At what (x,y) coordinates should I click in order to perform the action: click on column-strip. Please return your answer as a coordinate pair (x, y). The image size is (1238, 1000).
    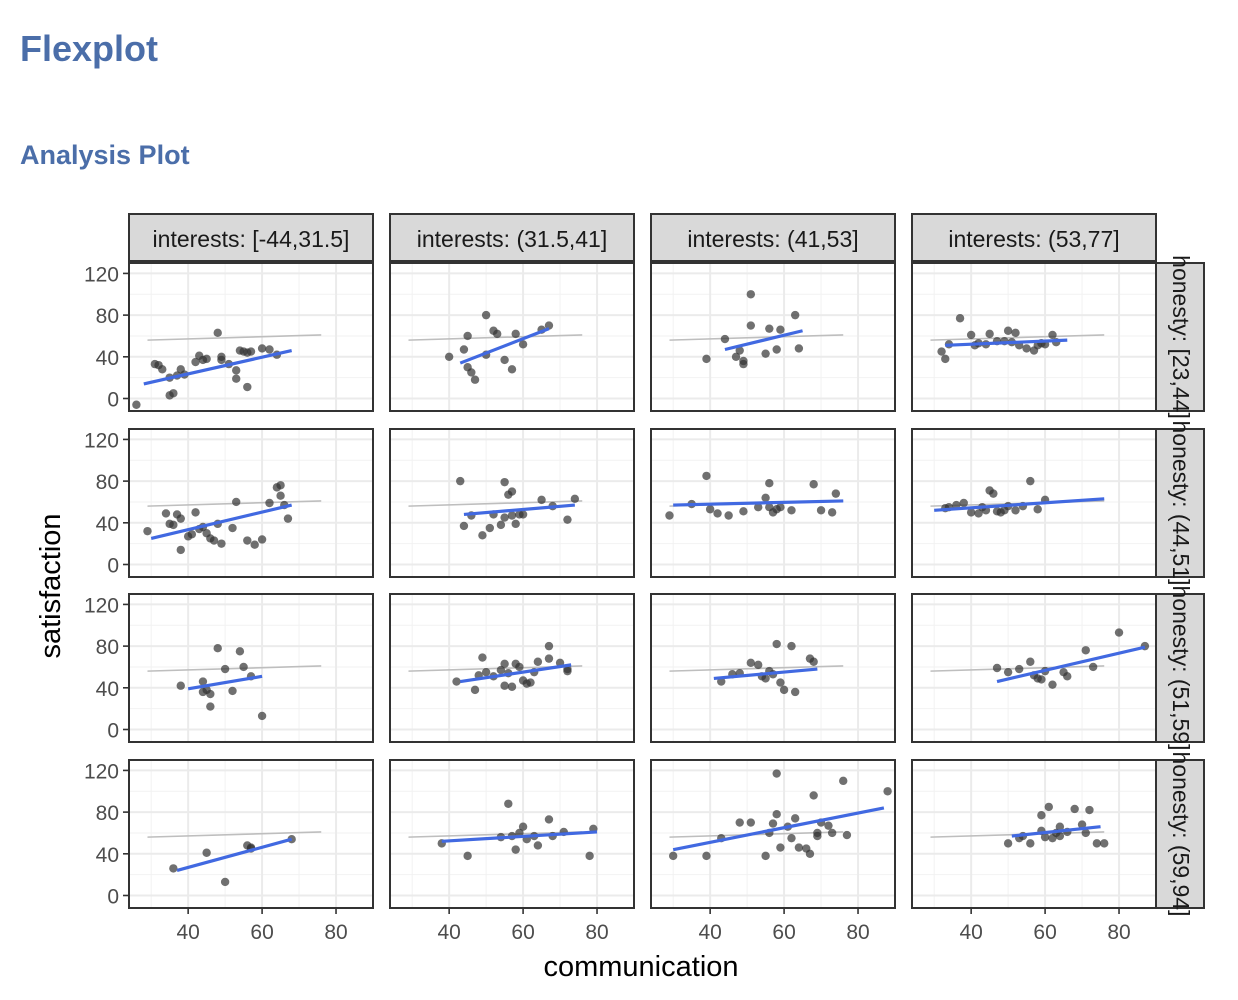
    Looking at the image, I should click on (1034, 237).